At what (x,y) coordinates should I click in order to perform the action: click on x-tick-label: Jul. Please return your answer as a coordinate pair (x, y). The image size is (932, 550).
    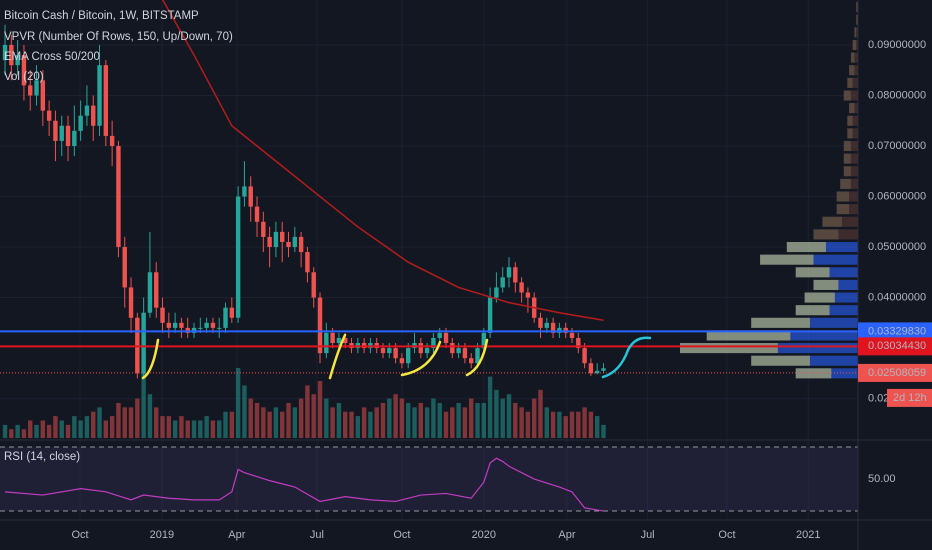
    Looking at the image, I should click on (317, 535).